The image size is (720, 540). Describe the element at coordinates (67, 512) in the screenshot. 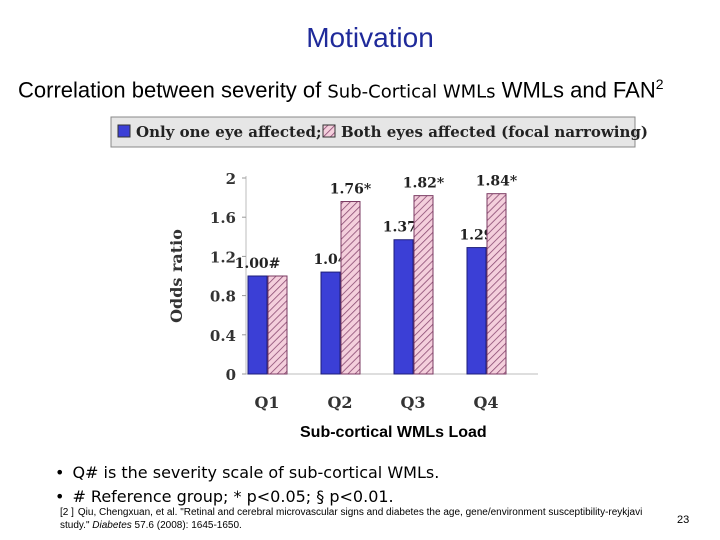

I see `reference-index: [2 ]` at that location.